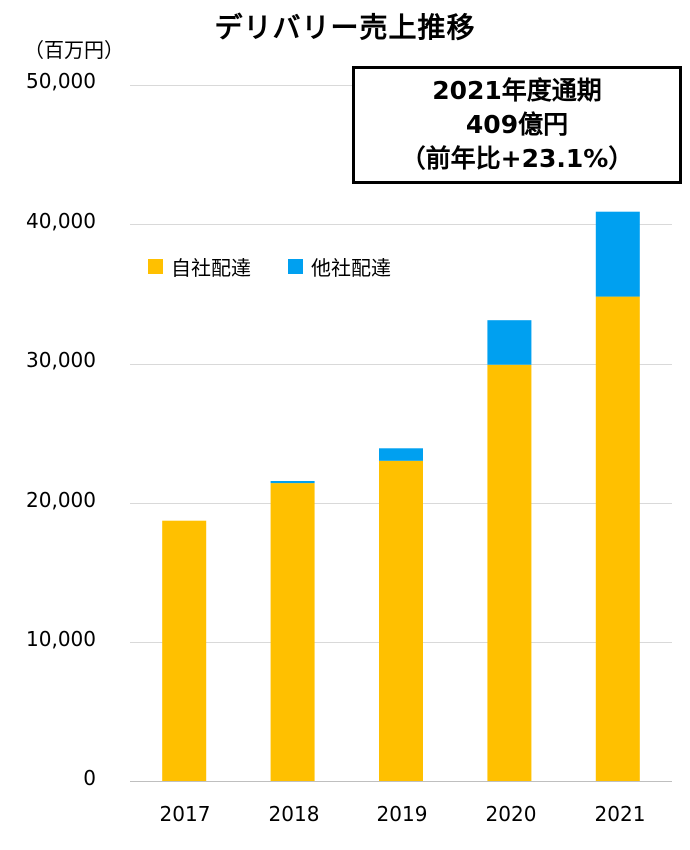 The width and height of the screenshot is (690, 850). I want to click on annotation-line: 409億円, so click(517, 124).